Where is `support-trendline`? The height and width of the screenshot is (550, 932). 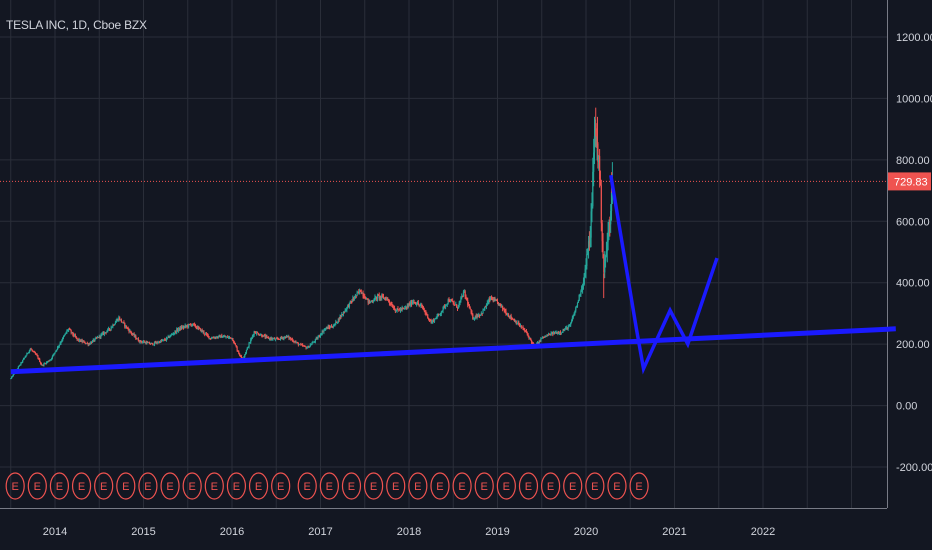 support-trendline is located at coordinates (453, 350).